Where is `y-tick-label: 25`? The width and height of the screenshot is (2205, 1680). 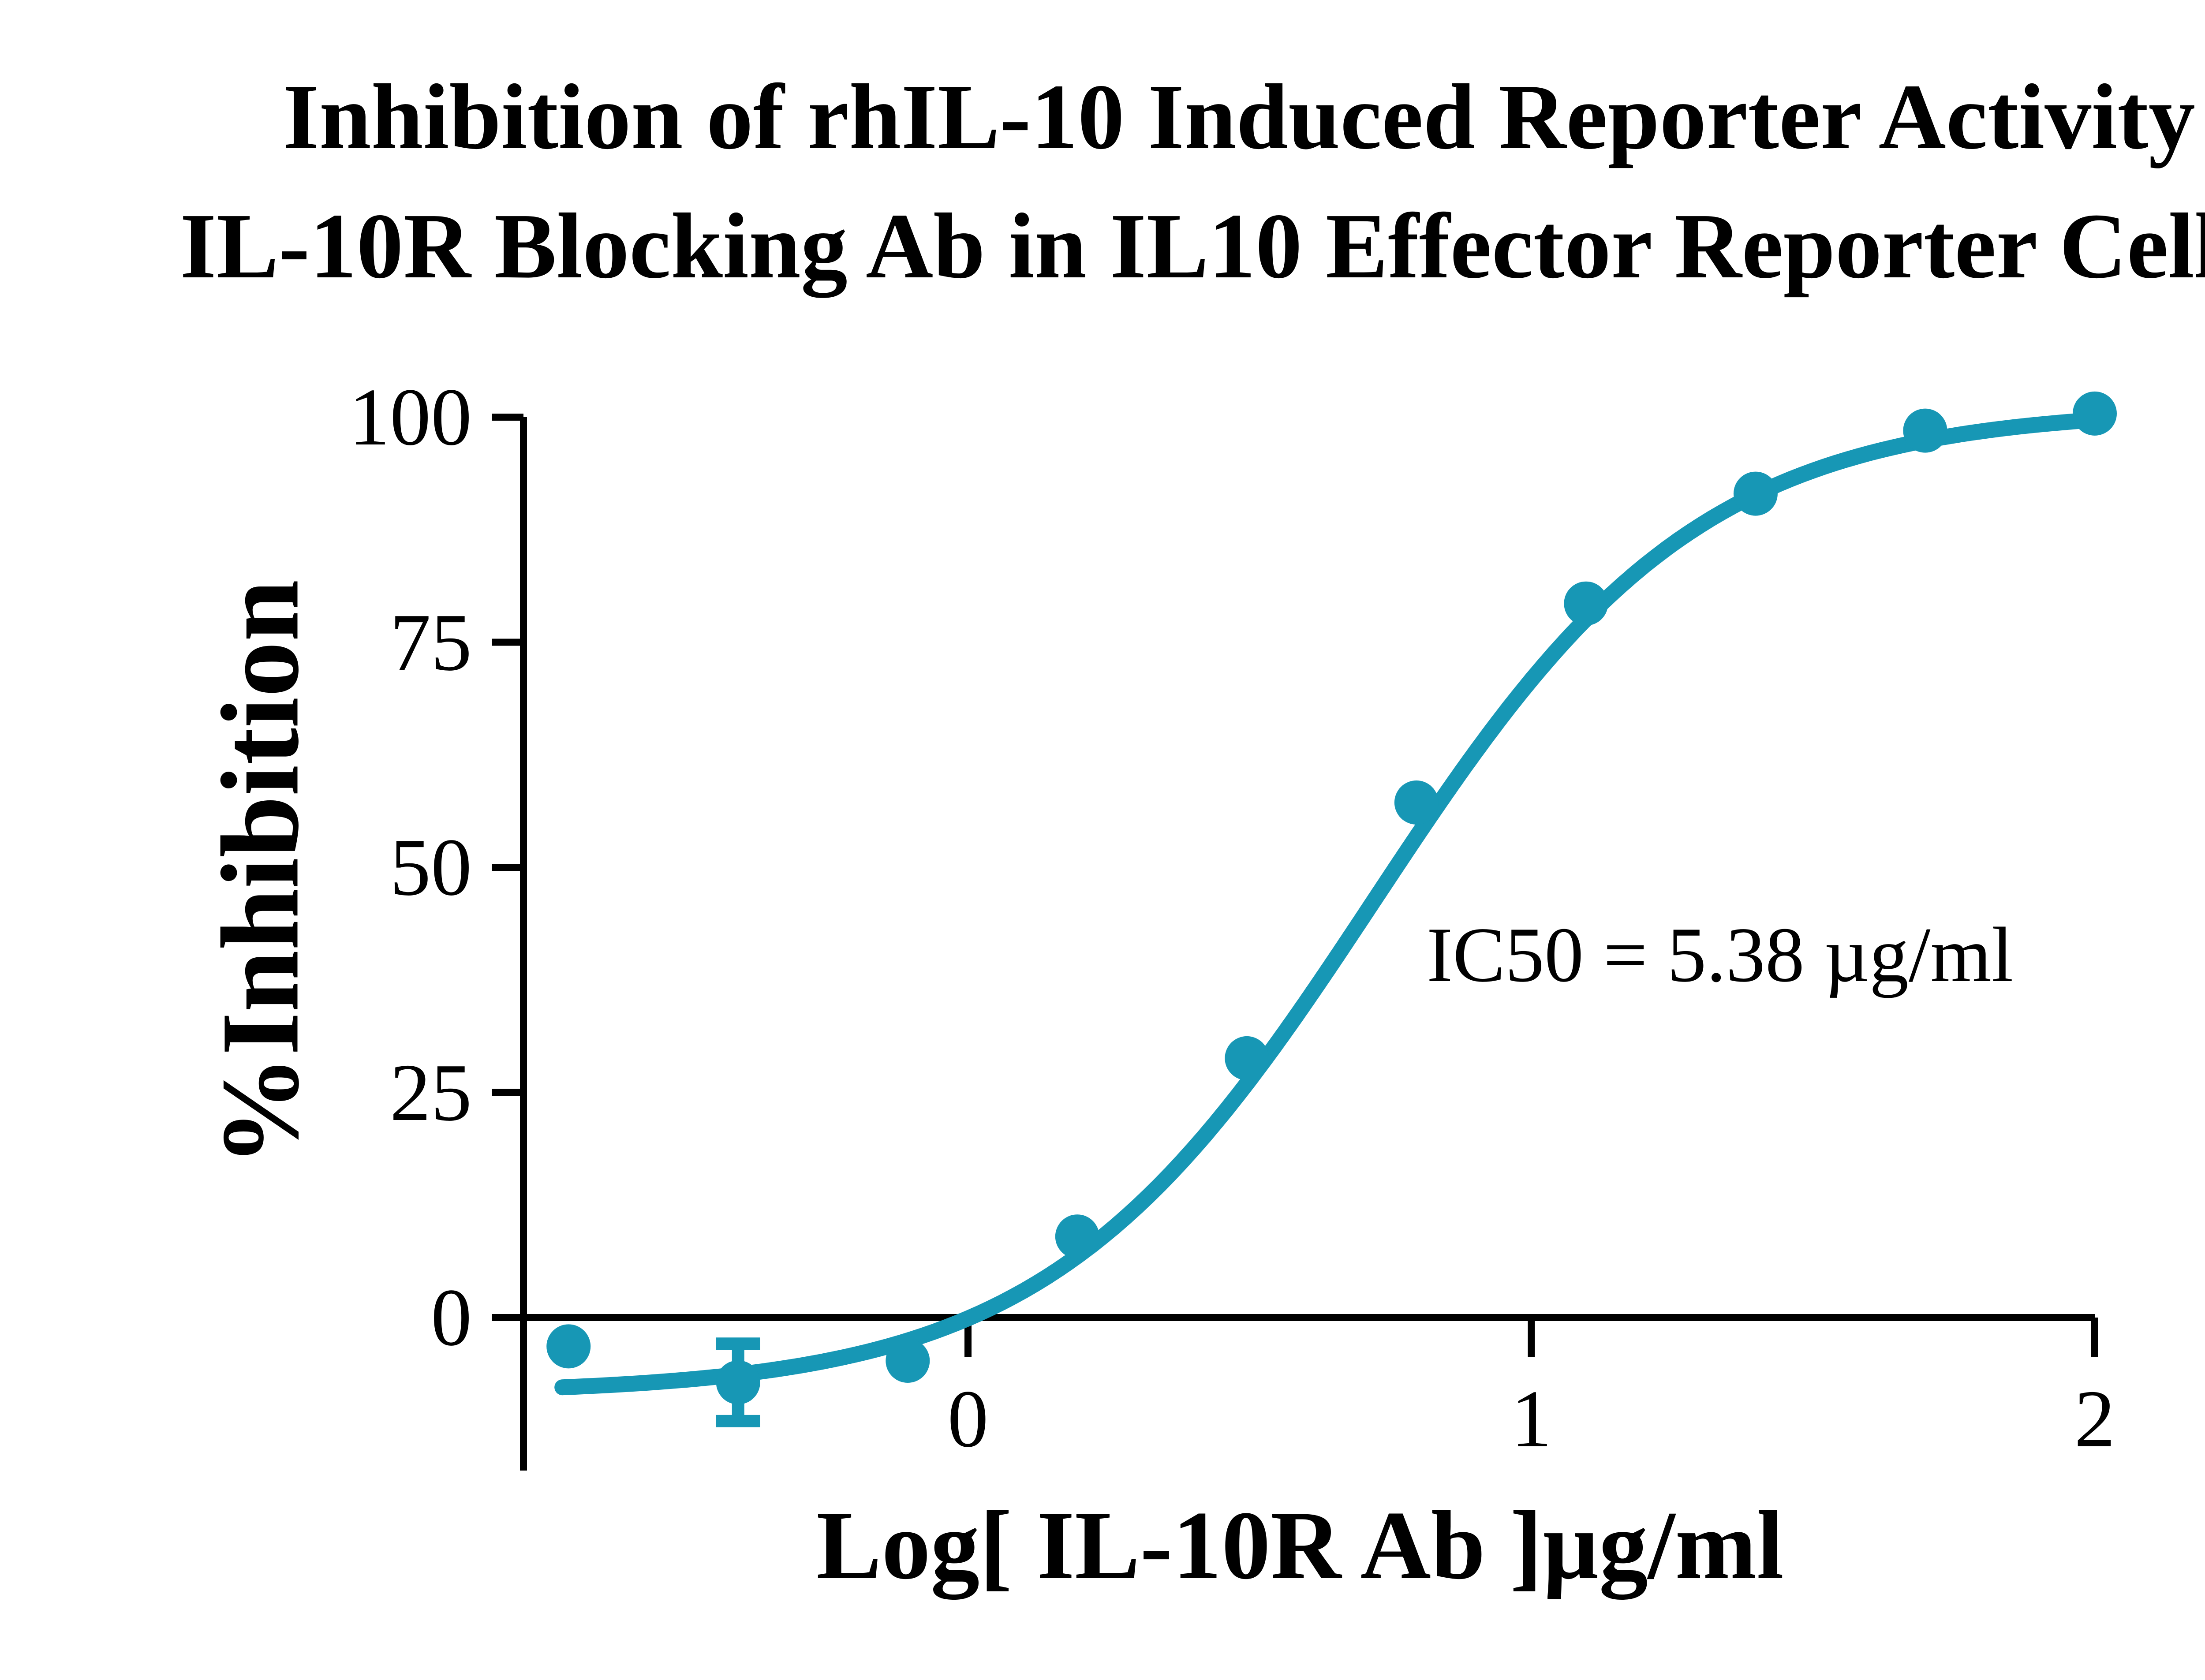 y-tick-label: 25 is located at coordinates (431, 1092).